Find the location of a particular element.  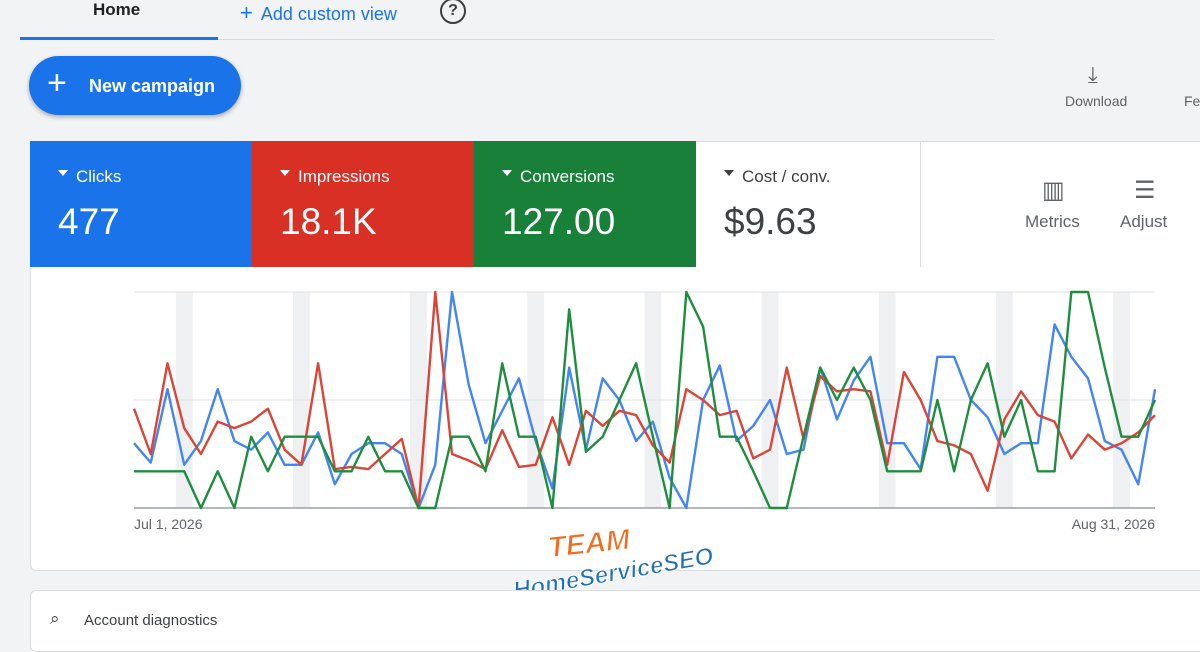

feedback-label: Fe is located at coordinates (1192, 101).